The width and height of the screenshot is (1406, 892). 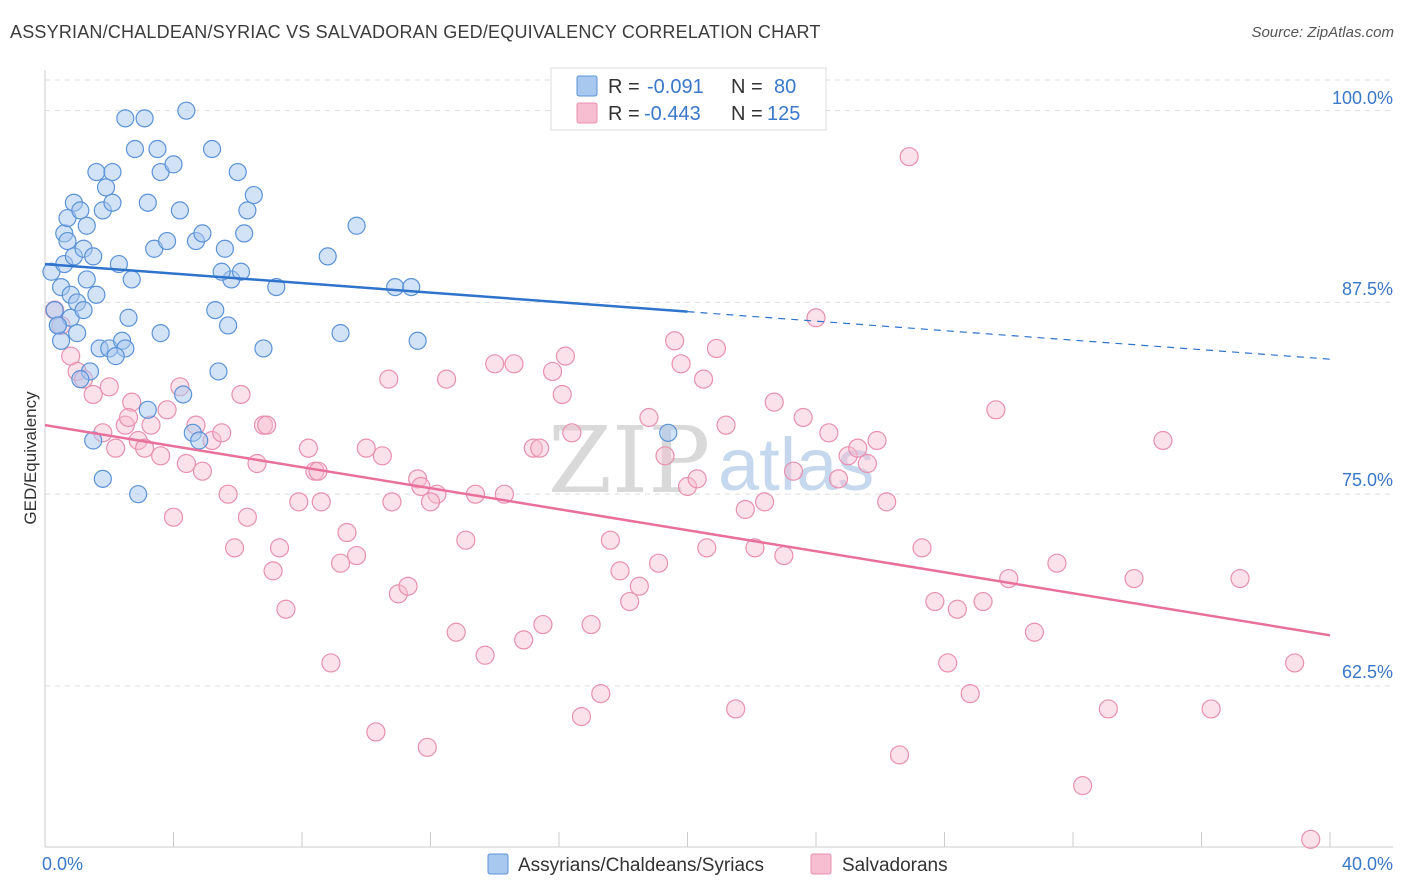 I want to click on y-tick-label-62-5: 62.5%, so click(x=1367, y=672).